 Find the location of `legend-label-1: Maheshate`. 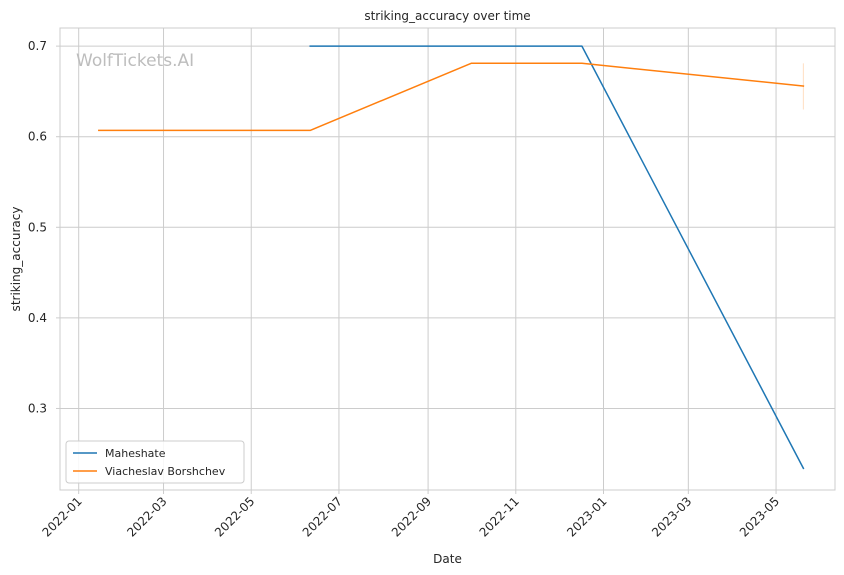

legend-label-1: Maheshate is located at coordinates (135, 453).